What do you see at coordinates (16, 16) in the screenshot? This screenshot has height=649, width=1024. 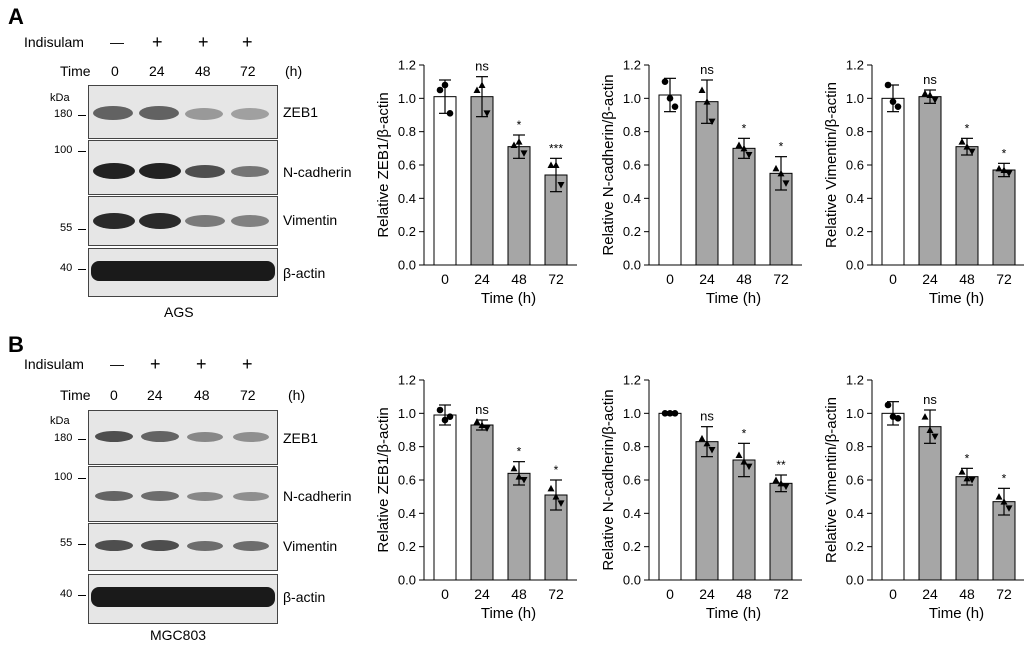 I see `panel-letter-a: A` at bounding box center [16, 16].